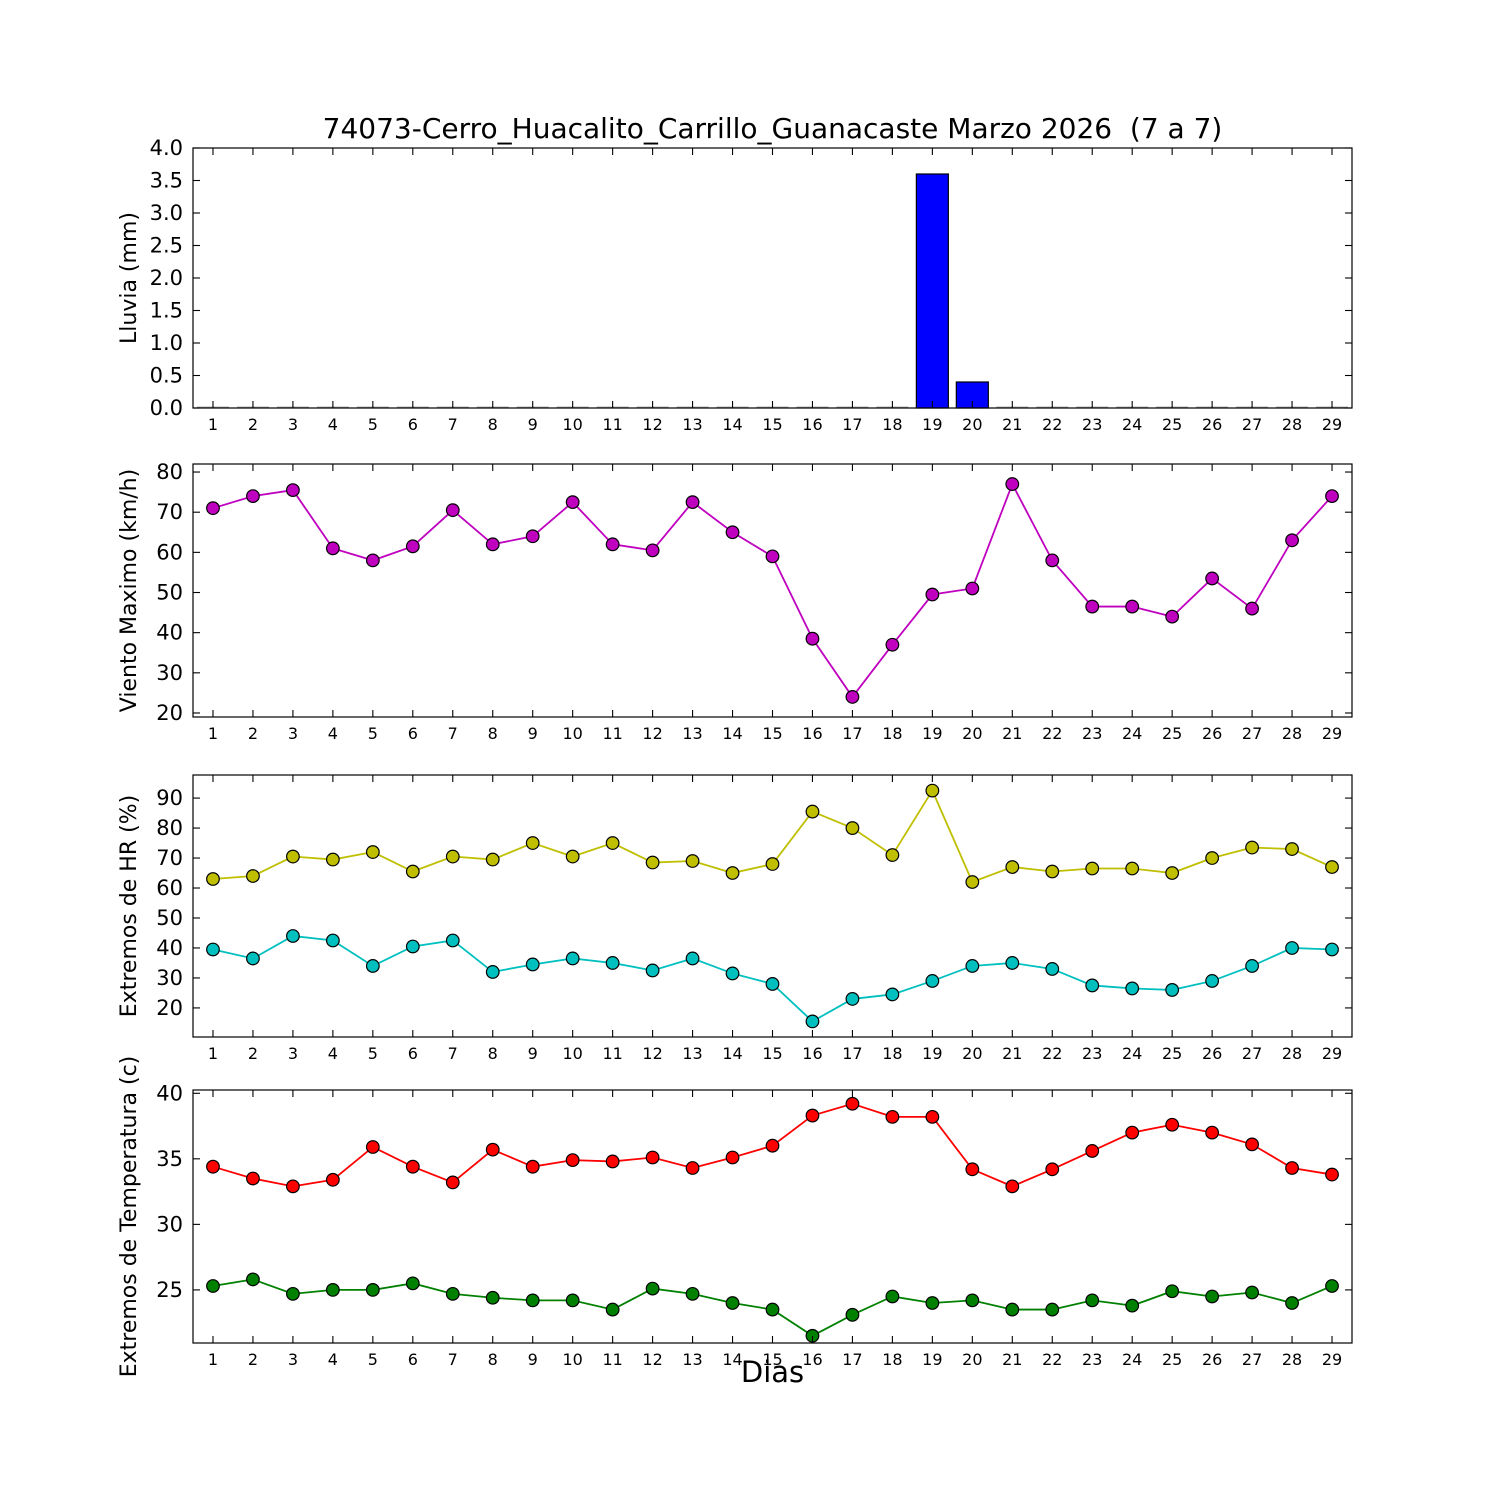  Describe the element at coordinates (972, 424) in the screenshot. I see `x-tick-label: 20` at that location.